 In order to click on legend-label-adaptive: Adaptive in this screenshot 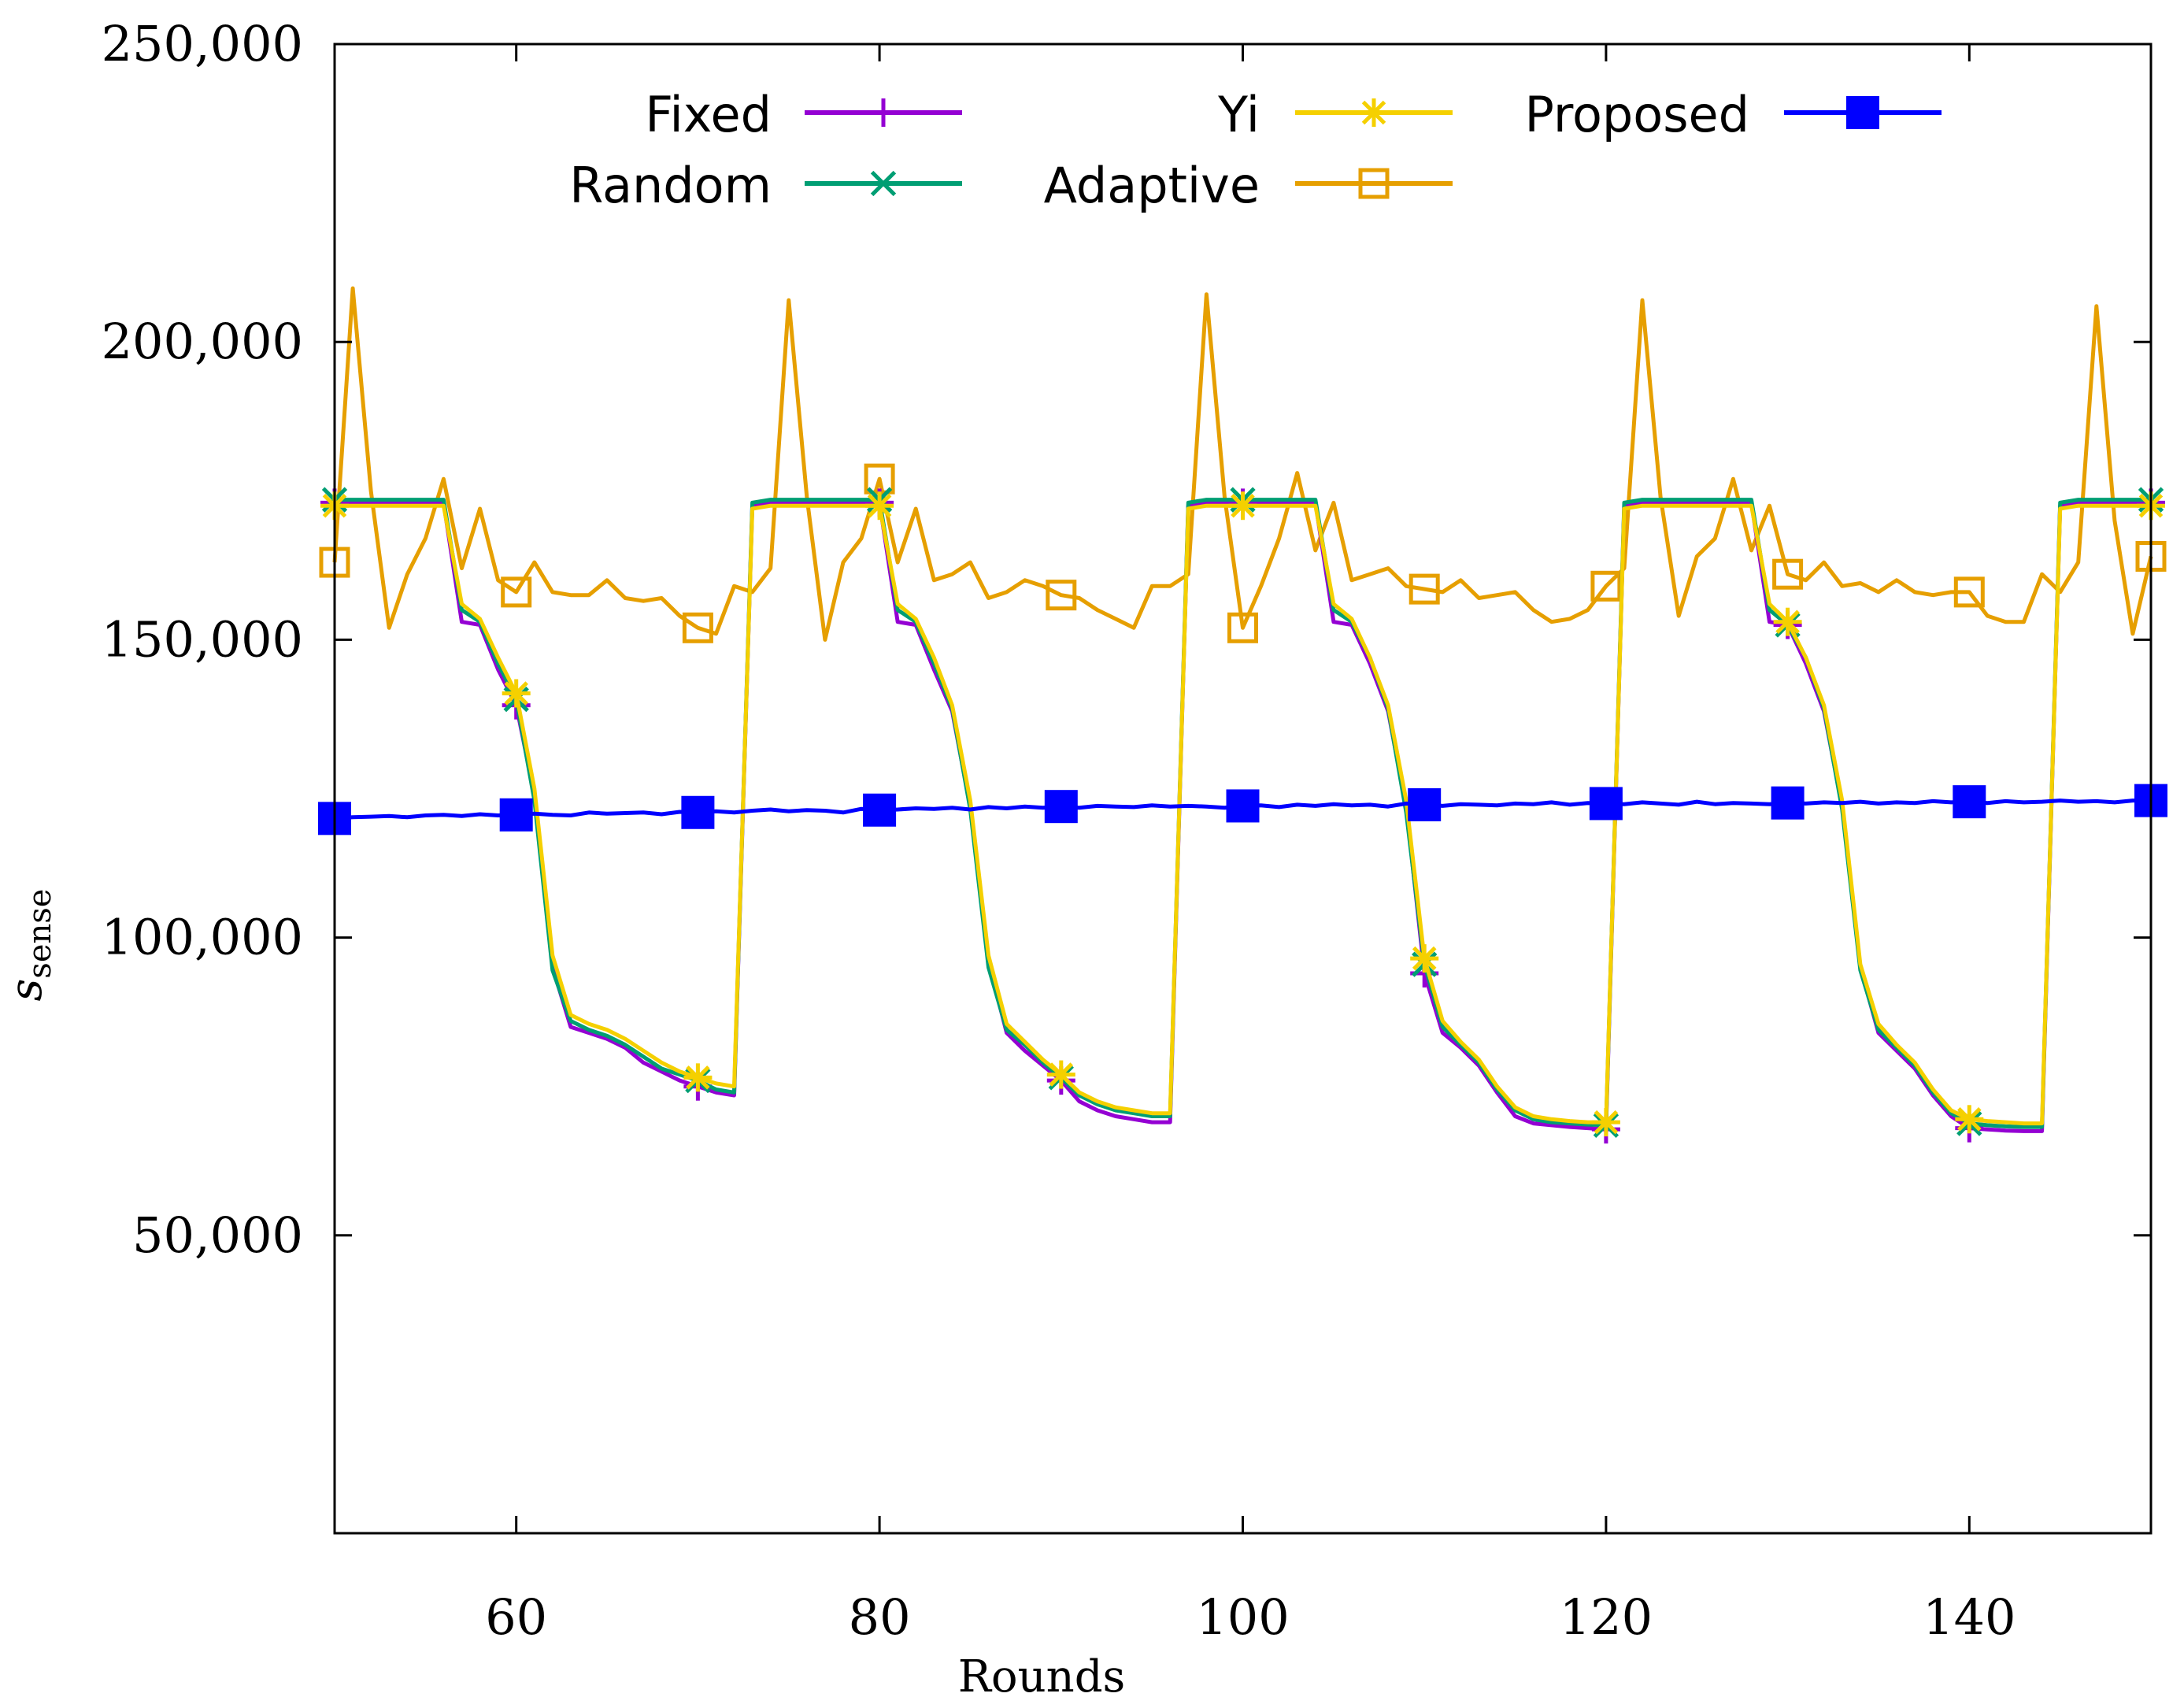, I will do `click(1152, 186)`.